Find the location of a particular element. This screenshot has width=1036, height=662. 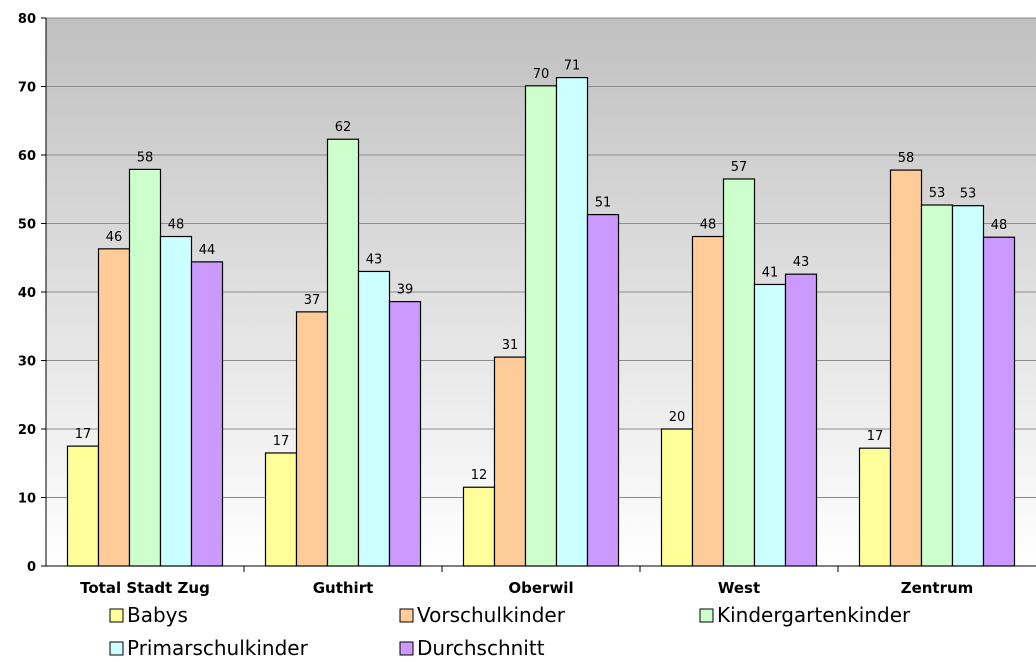

legend-label: Babys is located at coordinates (157, 615).